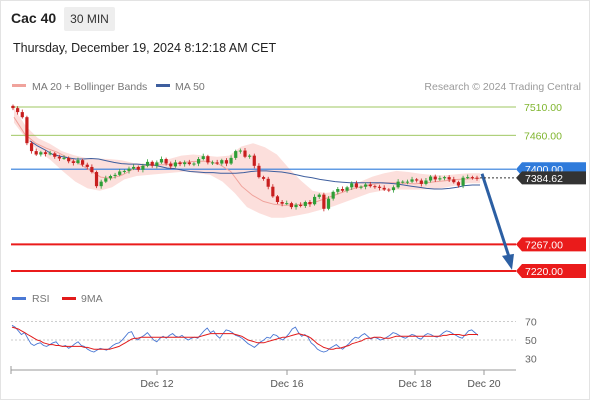  I want to click on legend-ma20-swatch, so click(19, 85).